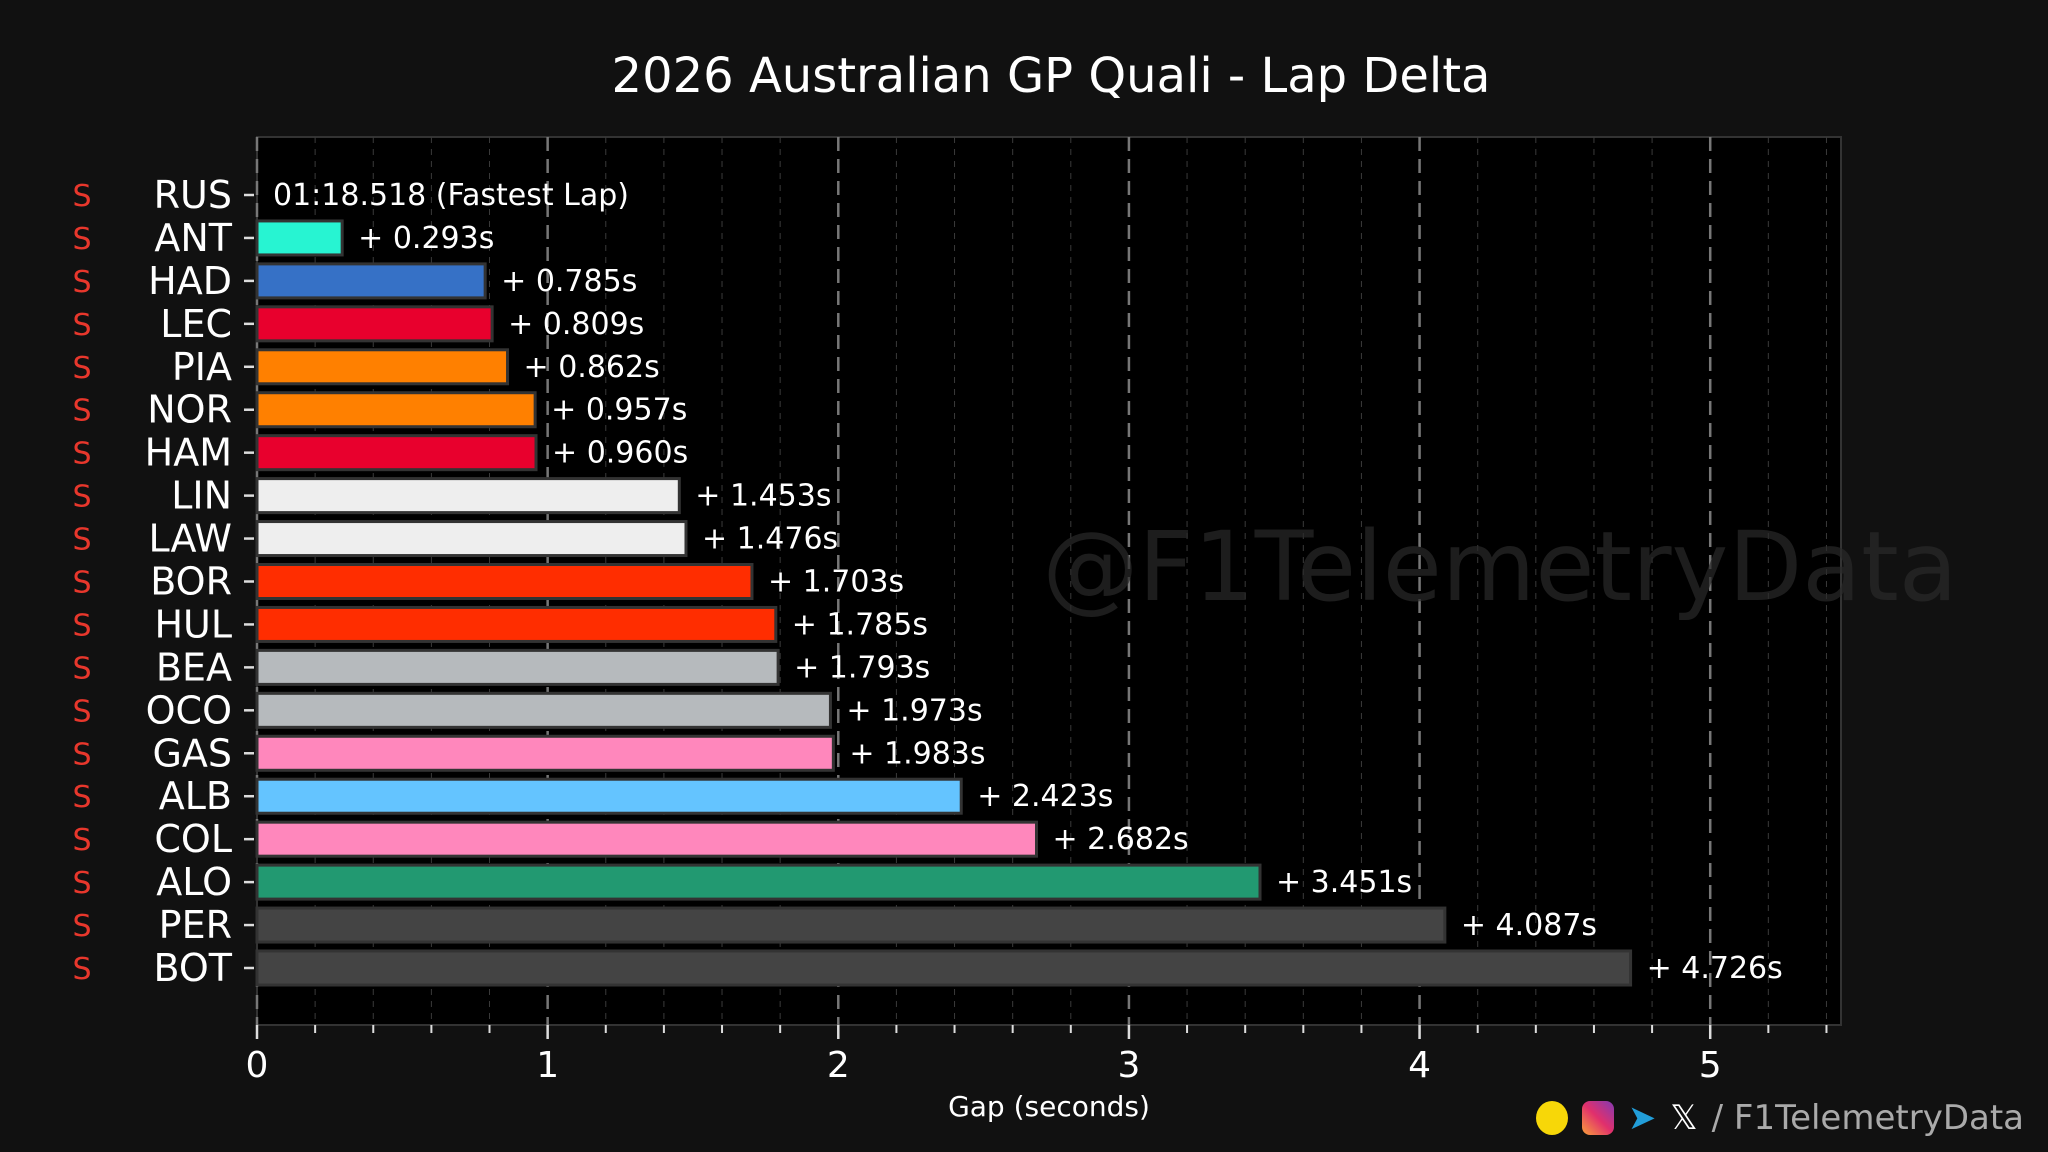  Describe the element at coordinates (545, 753) in the screenshot. I see `bar-gas` at that location.